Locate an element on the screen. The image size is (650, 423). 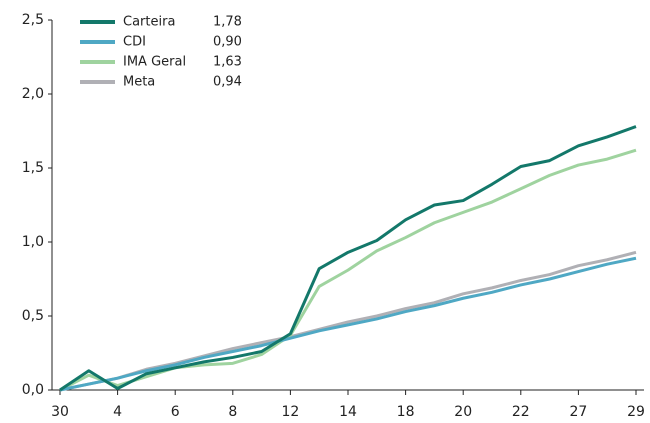
x-tick-label: 30 is located at coordinates (60, 412).